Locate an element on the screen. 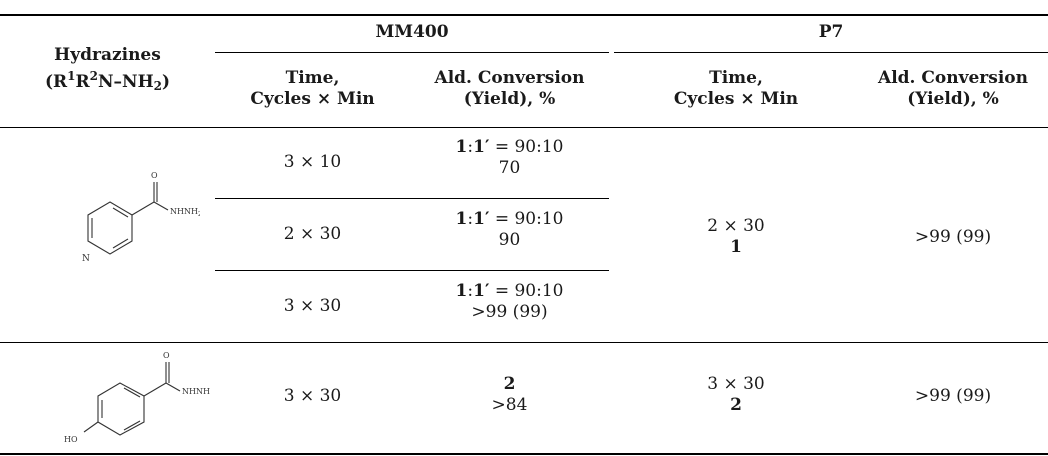 This screenshot has height=456, width=1048. p7-conversion-compound1: >99 (99) is located at coordinates (953, 237).